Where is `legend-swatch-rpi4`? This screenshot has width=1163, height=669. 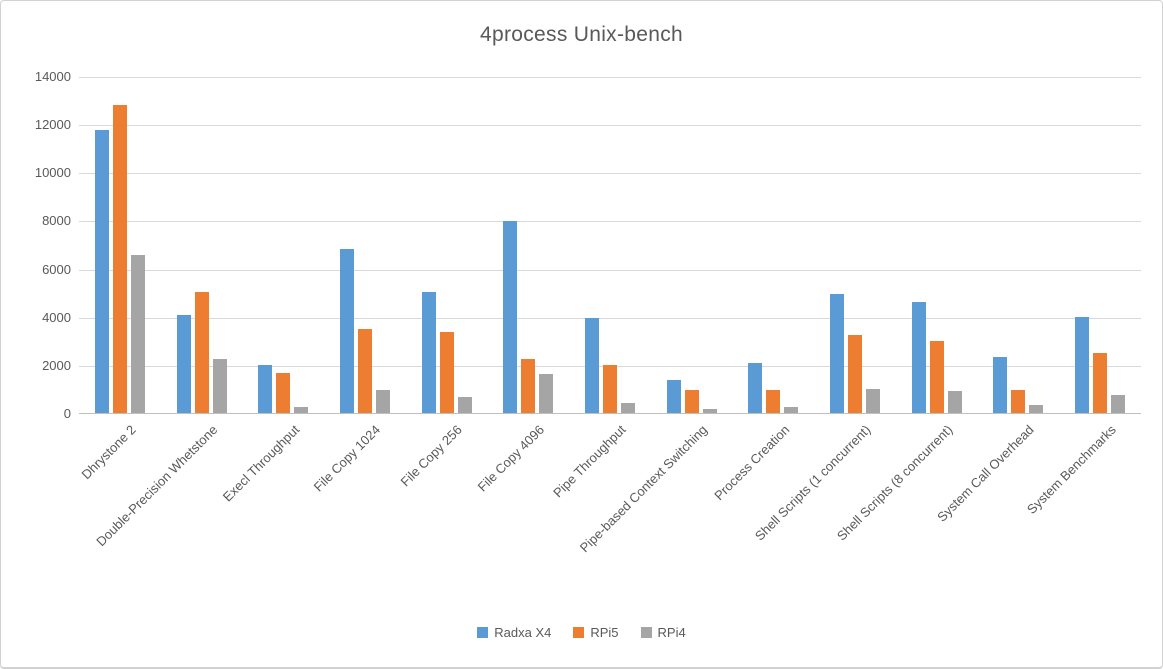 legend-swatch-rpi4 is located at coordinates (646, 632).